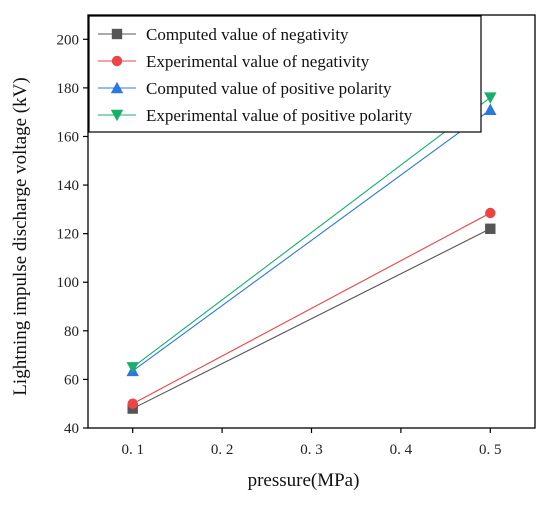 This screenshot has width=550, height=505. I want to click on x-tick-label: 0. 5, so click(490, 450).